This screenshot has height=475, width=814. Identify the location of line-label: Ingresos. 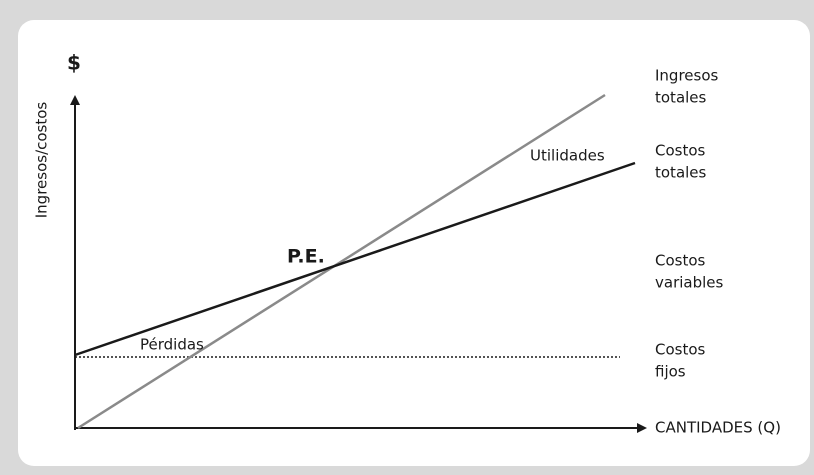
(687, 76).